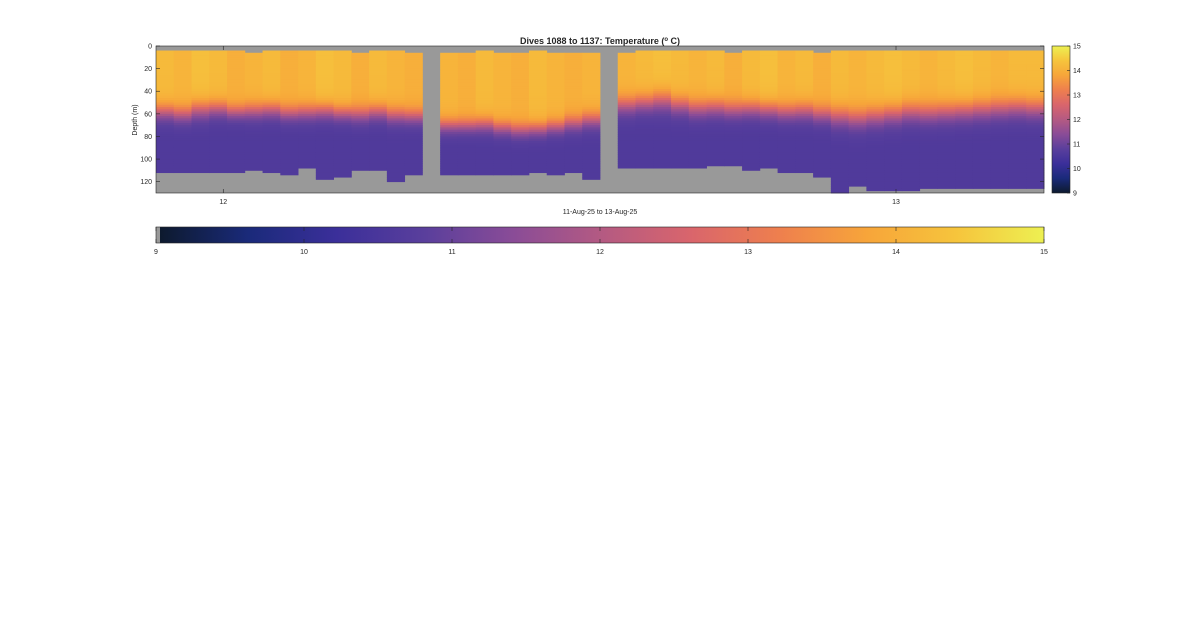  What do you see at coordinates (135, 119) in the screenshot?
I see `y-axis-label: Depth (m)` at bounding box center [135, 119].